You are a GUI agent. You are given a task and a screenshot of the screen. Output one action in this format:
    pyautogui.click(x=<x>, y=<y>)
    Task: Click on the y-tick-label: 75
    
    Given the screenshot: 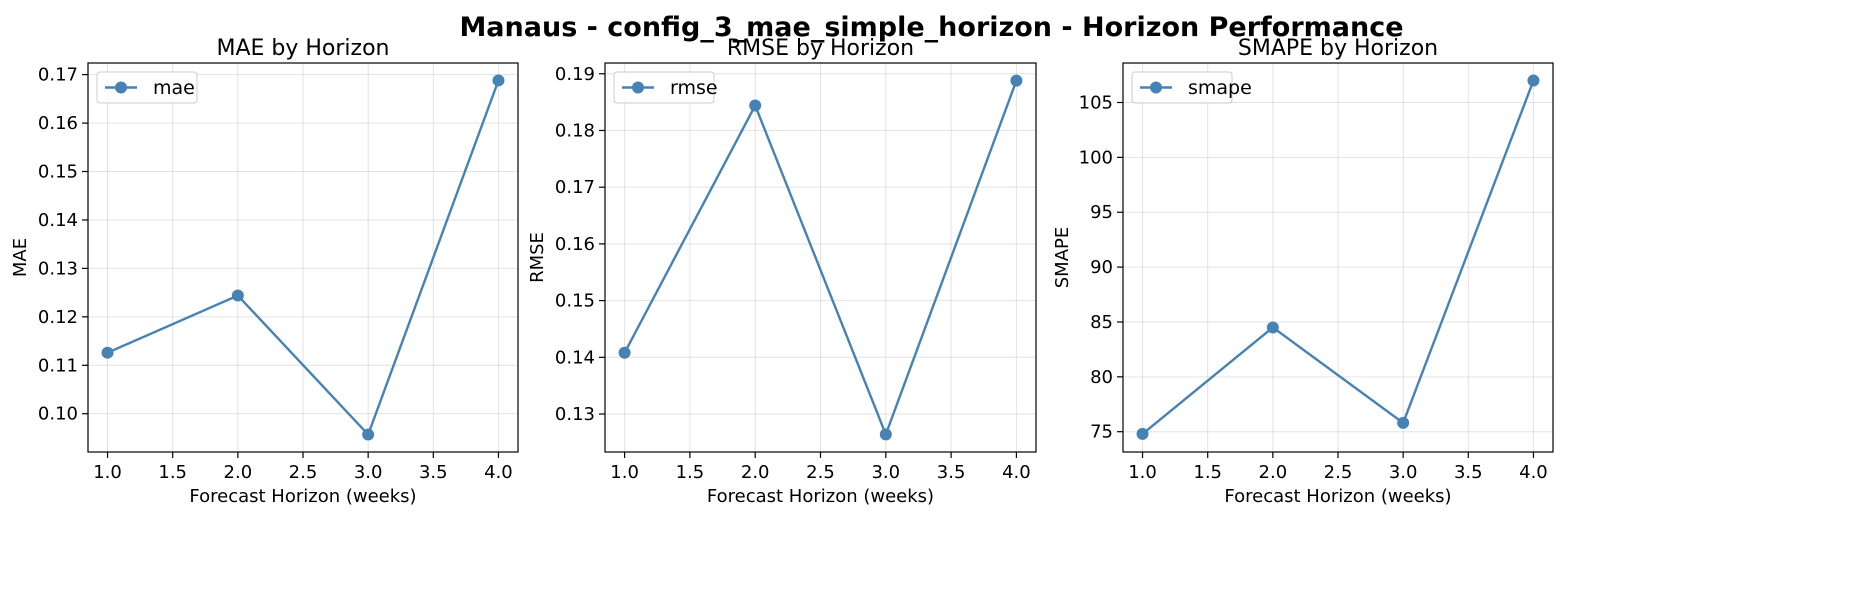 What is the action you would take?
    pyautogui.click(x=1101, y=432)
    